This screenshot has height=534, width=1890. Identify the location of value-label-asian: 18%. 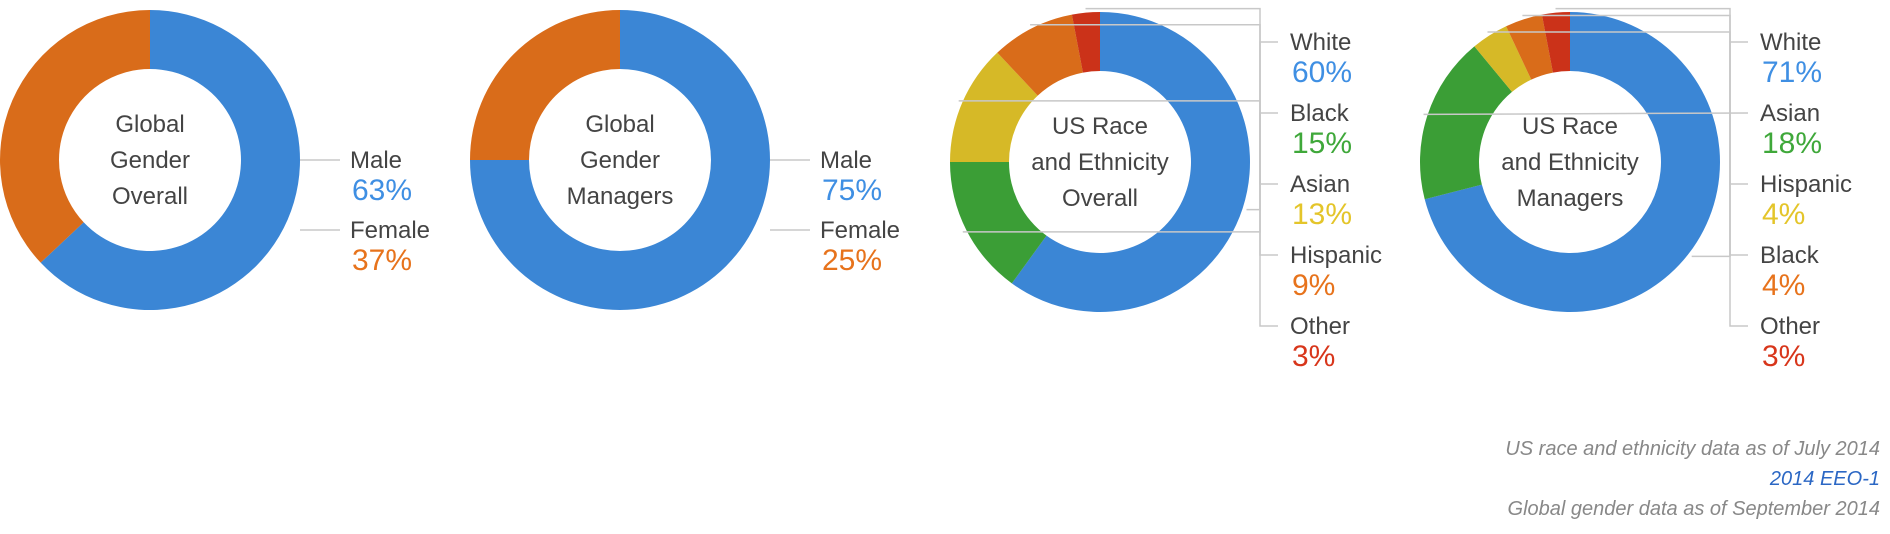
(1792, 143).